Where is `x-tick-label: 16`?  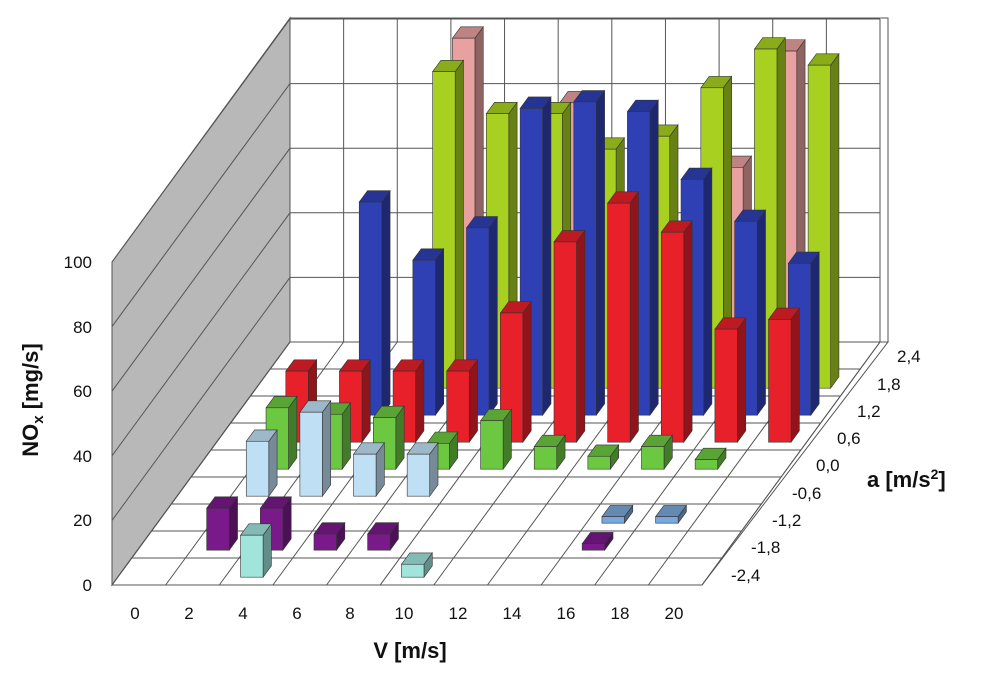 x-tick-label: 16 is located at coordinates (566, 613).